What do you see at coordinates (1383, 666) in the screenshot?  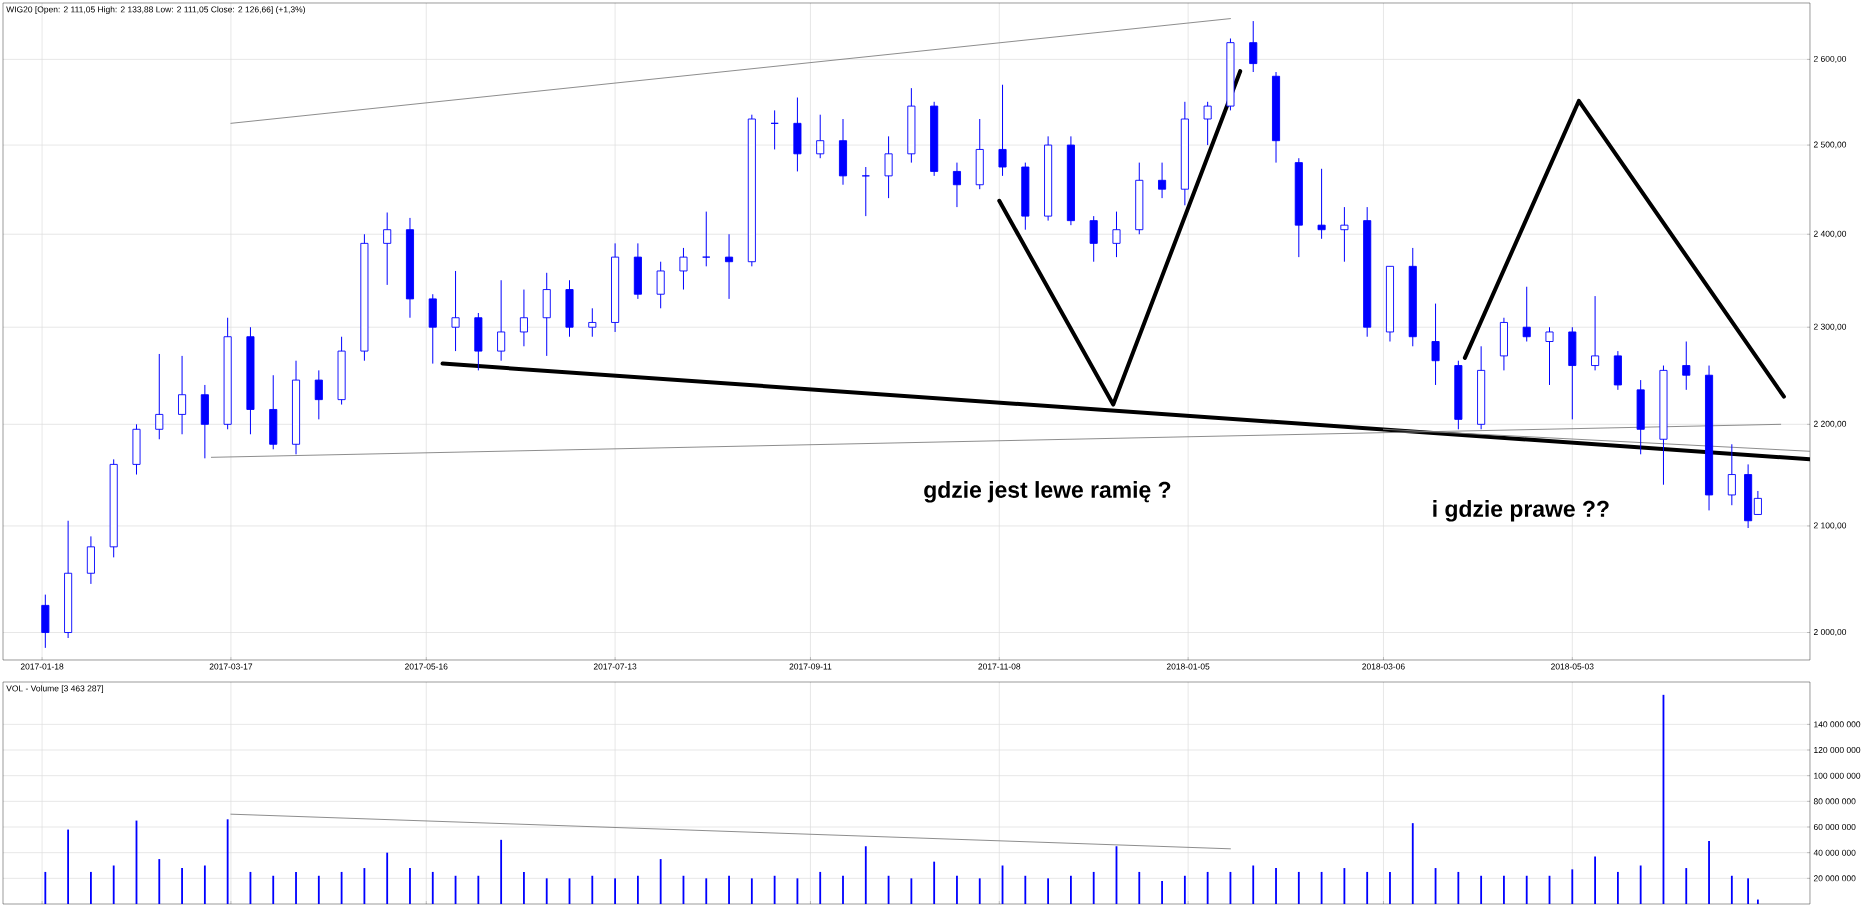 I see `x-tick-label: 2018-03-06` at bounding box center [1383, 666].